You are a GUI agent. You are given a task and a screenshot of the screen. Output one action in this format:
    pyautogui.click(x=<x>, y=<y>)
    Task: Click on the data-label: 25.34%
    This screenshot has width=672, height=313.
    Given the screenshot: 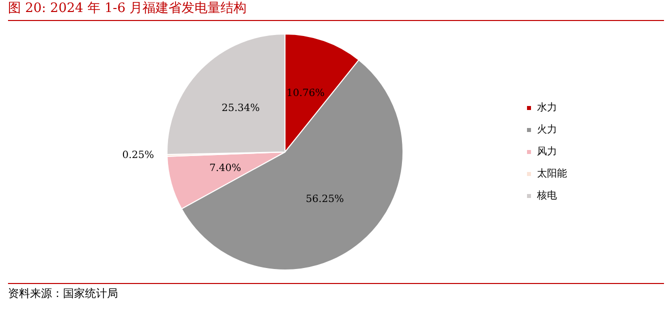 What is the action you would take?
    pyautogui.click(x=241, y=108)
    